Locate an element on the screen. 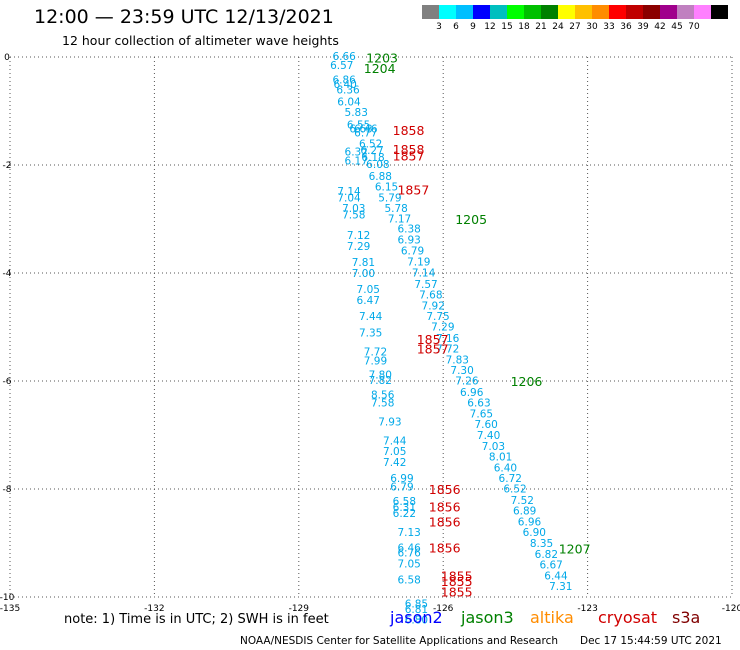 This screenshot has width=740, height=650. wave-height-label: 6.99 is located at coordinates (401, 479).